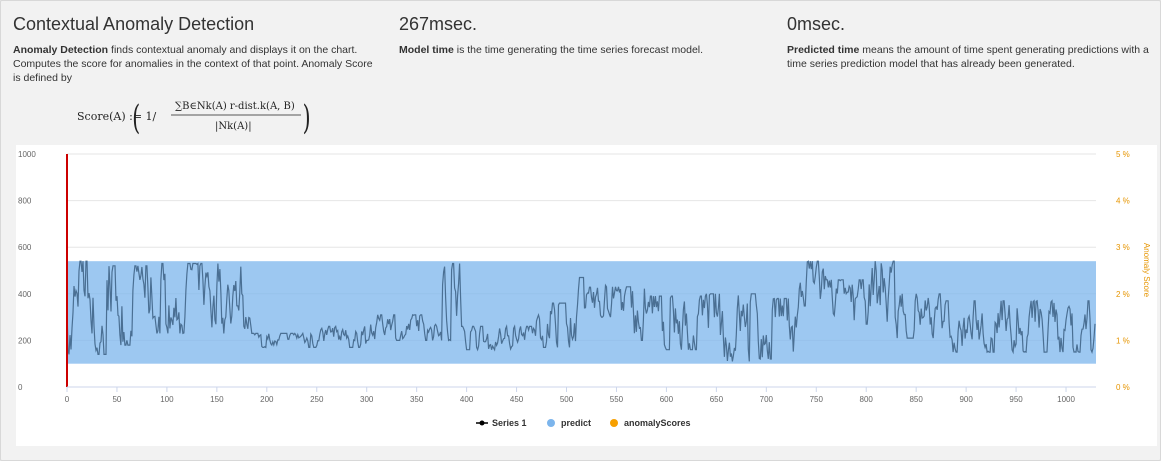  What do you see at coordinates (717, 399) in the screenshot?
I see `x-tick-label: 650` at bounding box center [717, 399].